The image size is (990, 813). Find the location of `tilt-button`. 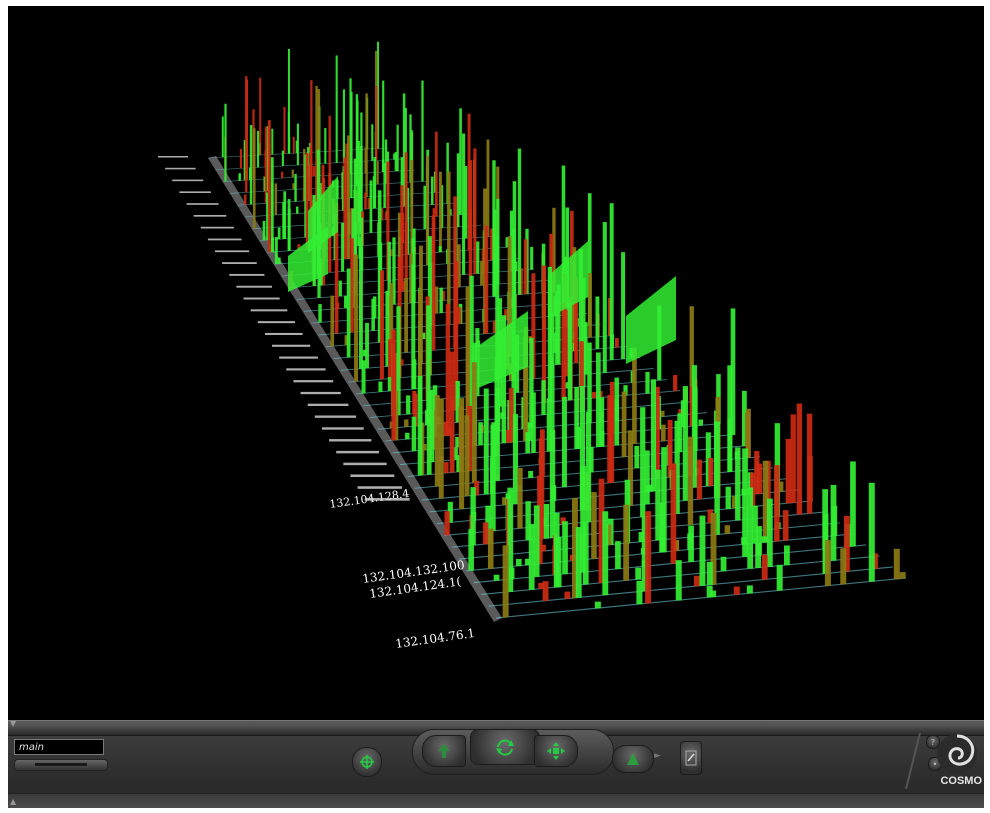

tilt-button is located at coordinates (633, 759).